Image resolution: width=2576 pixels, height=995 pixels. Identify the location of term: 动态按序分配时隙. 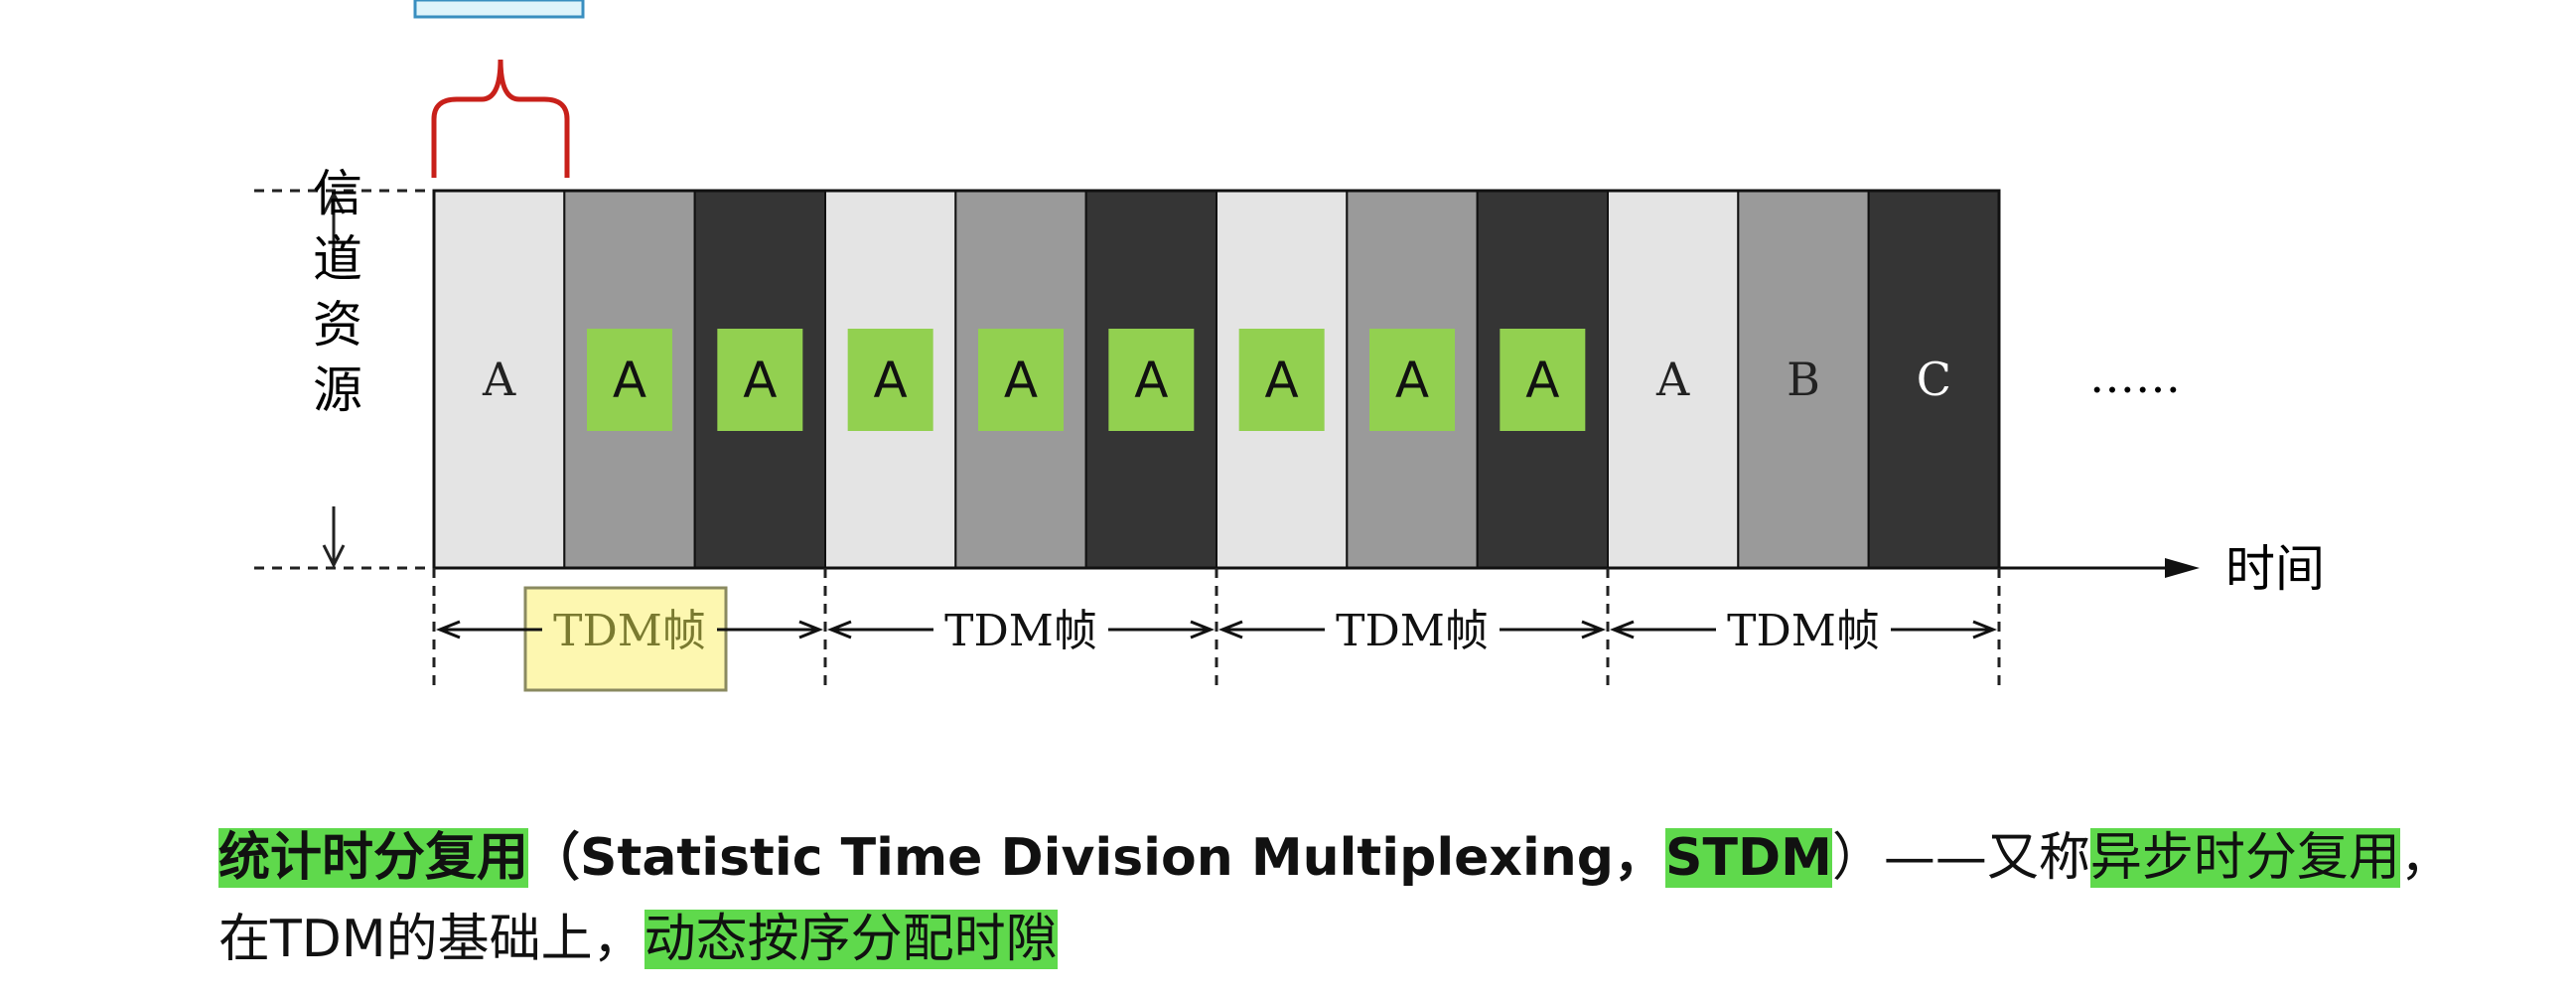
(851, 939).